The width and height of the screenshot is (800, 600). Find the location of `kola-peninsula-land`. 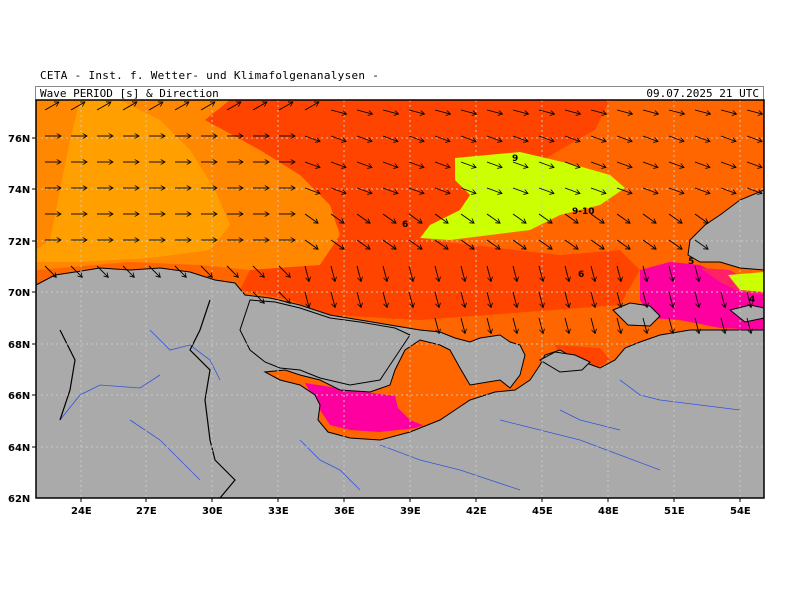

kola-peninsula-land is located at coordinates (325, 342).